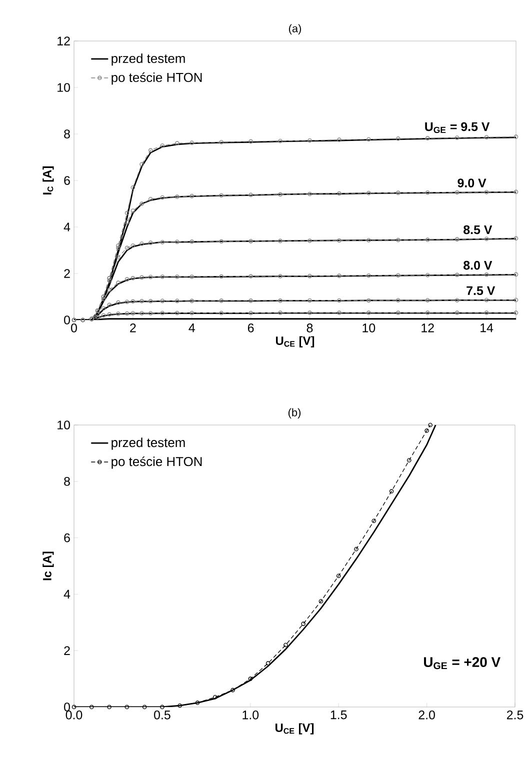 This screenshot has width=532, height=771. What do you see at coordinates (309, 328) in the screenshot?
I see `x-tick-label: 8` at bounding box center [309, 328].